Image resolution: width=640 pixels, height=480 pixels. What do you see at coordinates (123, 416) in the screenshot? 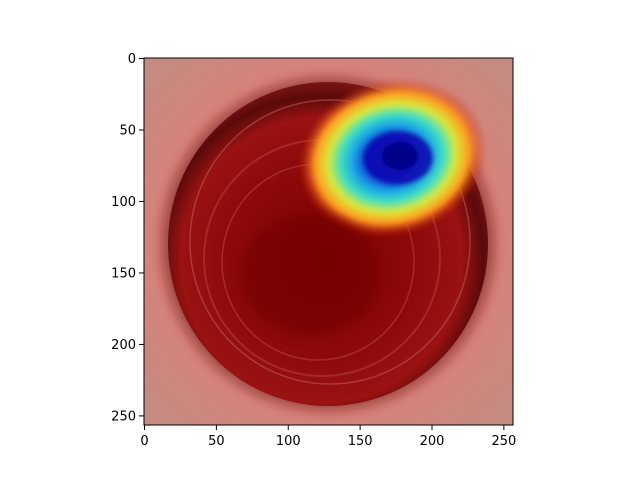
I see `y-tick-label: 250` at bounding box center [123, 416].